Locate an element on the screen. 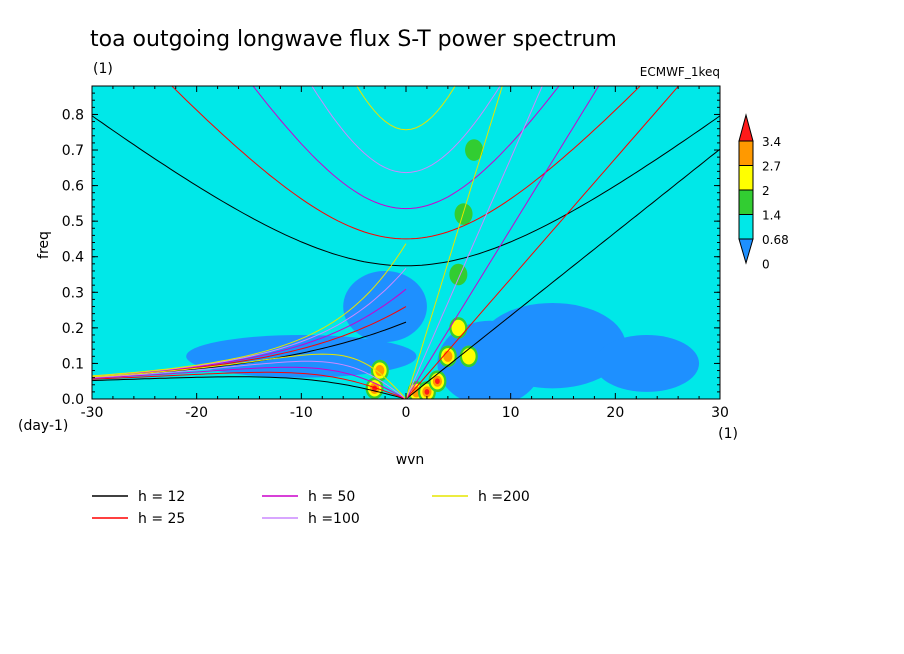 The height and width of the screenshot is (654, 904). dataset-label: ECMWF_1keq is located at coordinates (680, 72).